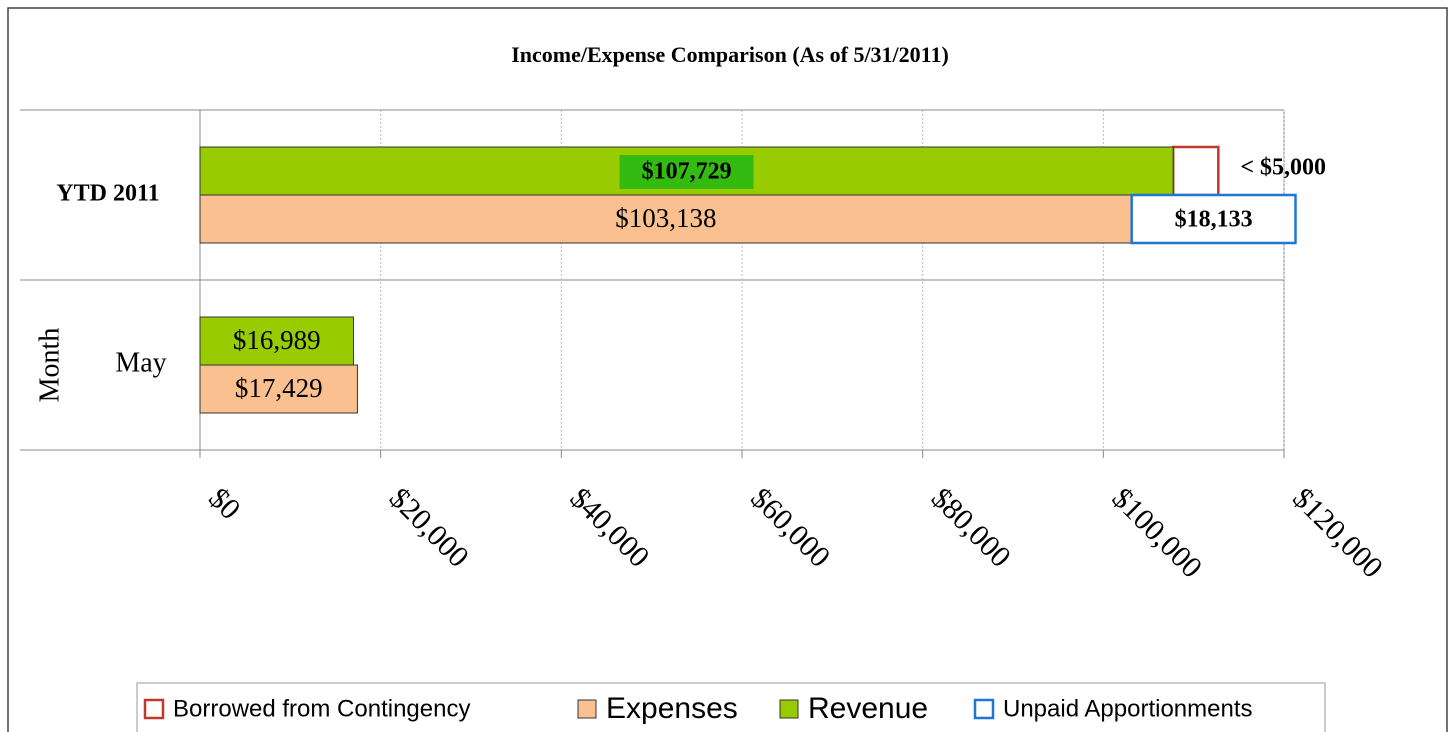 The width and height of the screenshot is (1455, 732). Describe the element at coordinates (140, 362) in the screenshot. I see `y-tick-label: May` at that location.